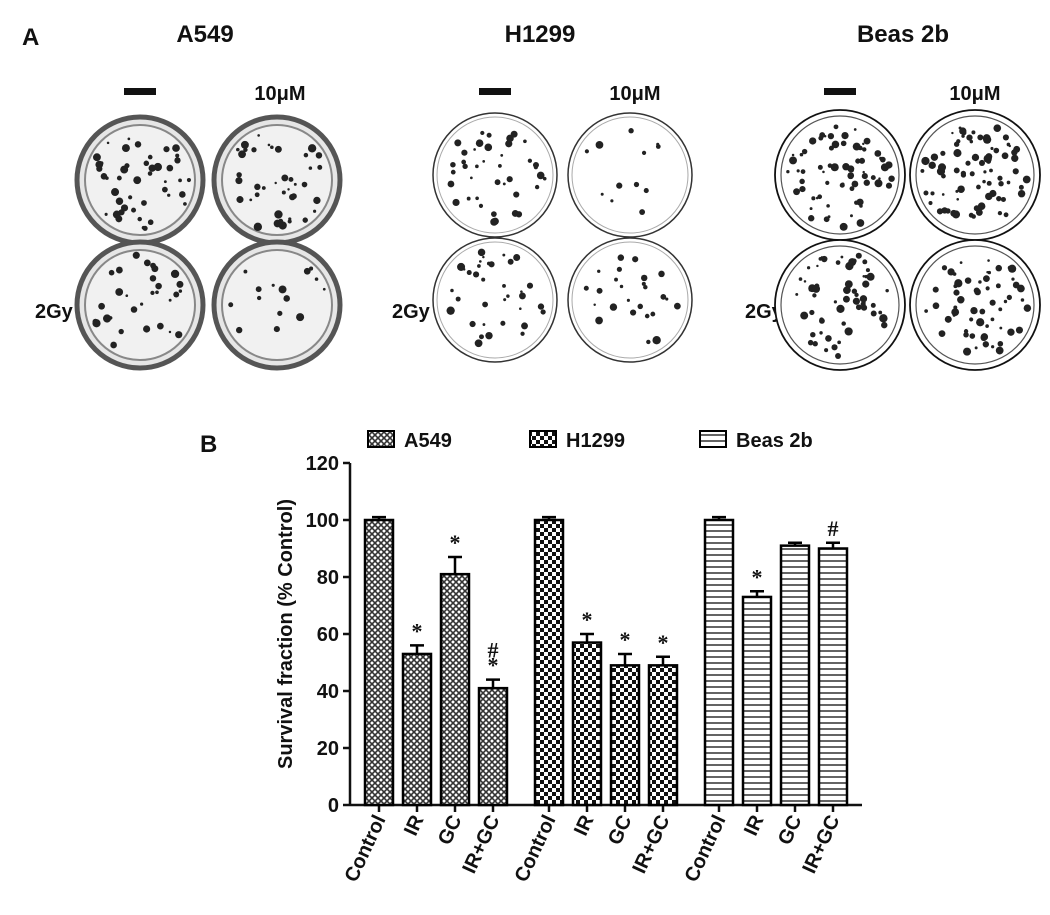 This screenshot has width=1050, height=915. I want to click on error-bar, so click(795, 543).